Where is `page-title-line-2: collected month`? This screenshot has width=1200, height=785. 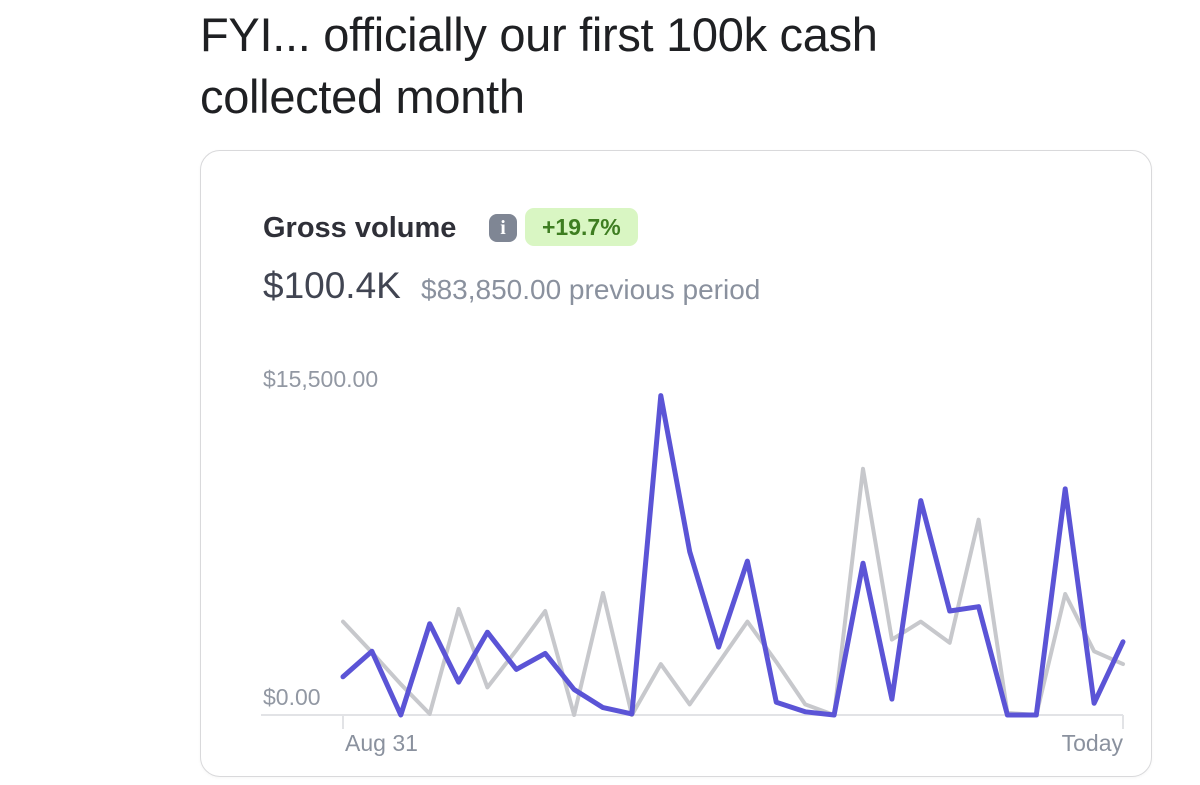 page-title-line-2: collected month is located at coordinates (362, 96).